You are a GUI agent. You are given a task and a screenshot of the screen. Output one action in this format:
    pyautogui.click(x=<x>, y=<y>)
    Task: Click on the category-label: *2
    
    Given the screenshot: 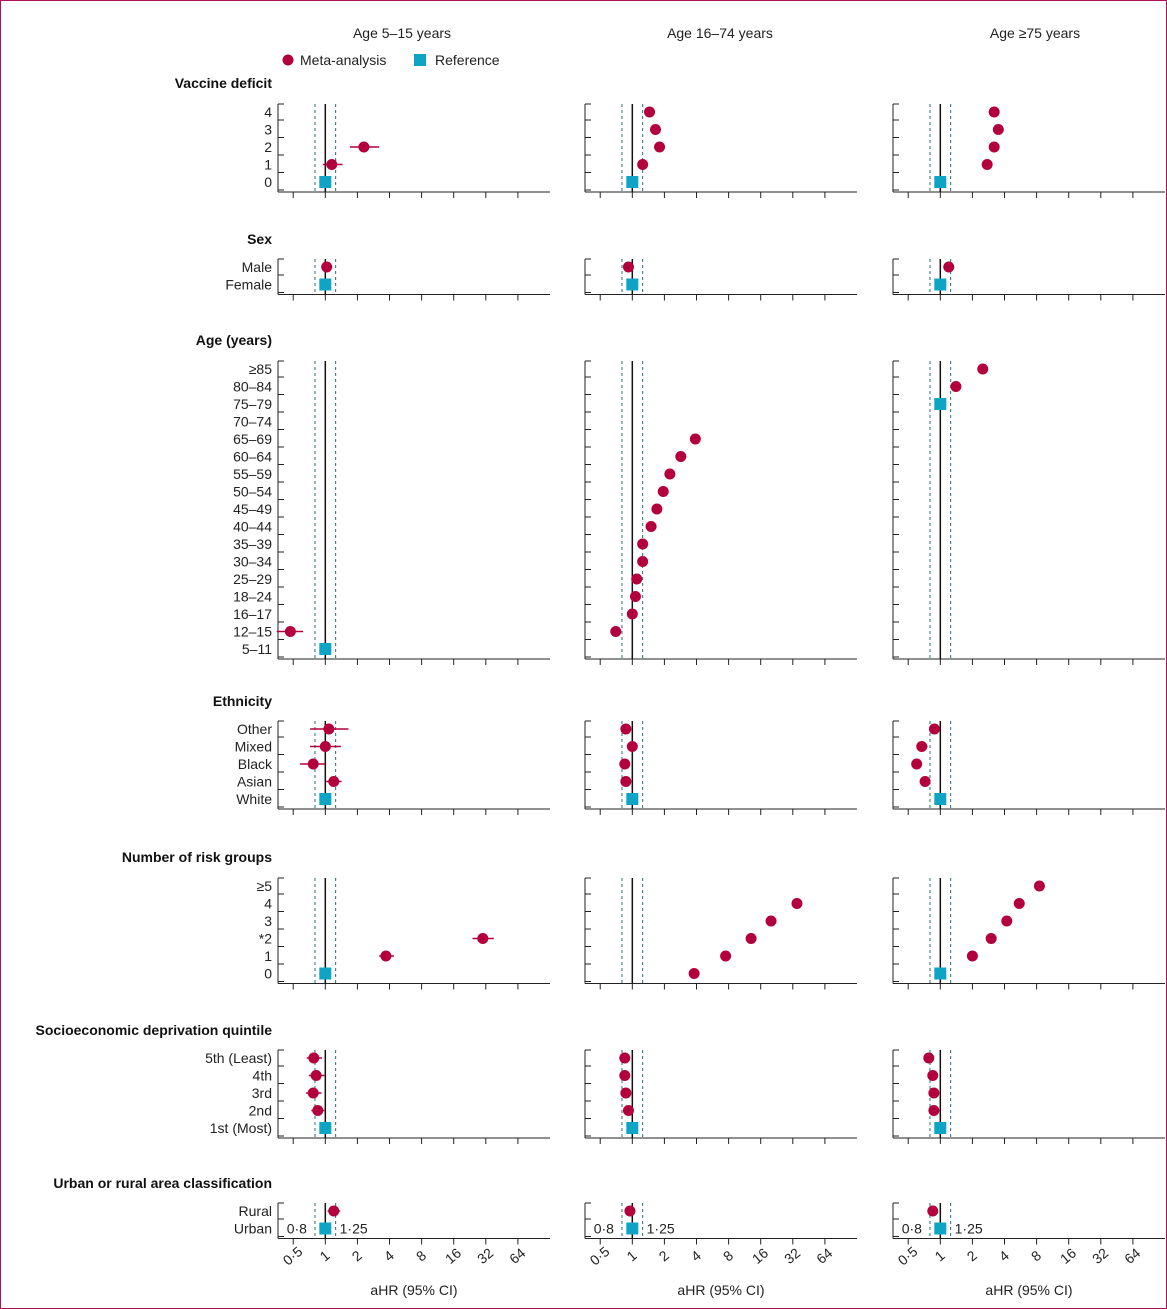 What is the action you would take?
    pyautogui.click(x=265, y=939)
    